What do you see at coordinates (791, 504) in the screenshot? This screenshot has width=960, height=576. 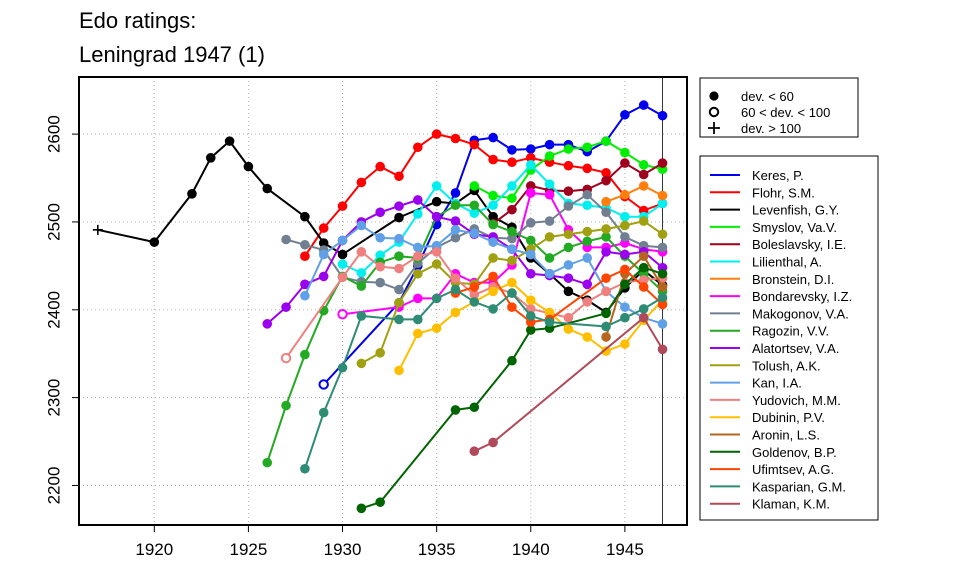 I see `series-legend-label: Klaman, K.M.` at bounding box center [791, 504].